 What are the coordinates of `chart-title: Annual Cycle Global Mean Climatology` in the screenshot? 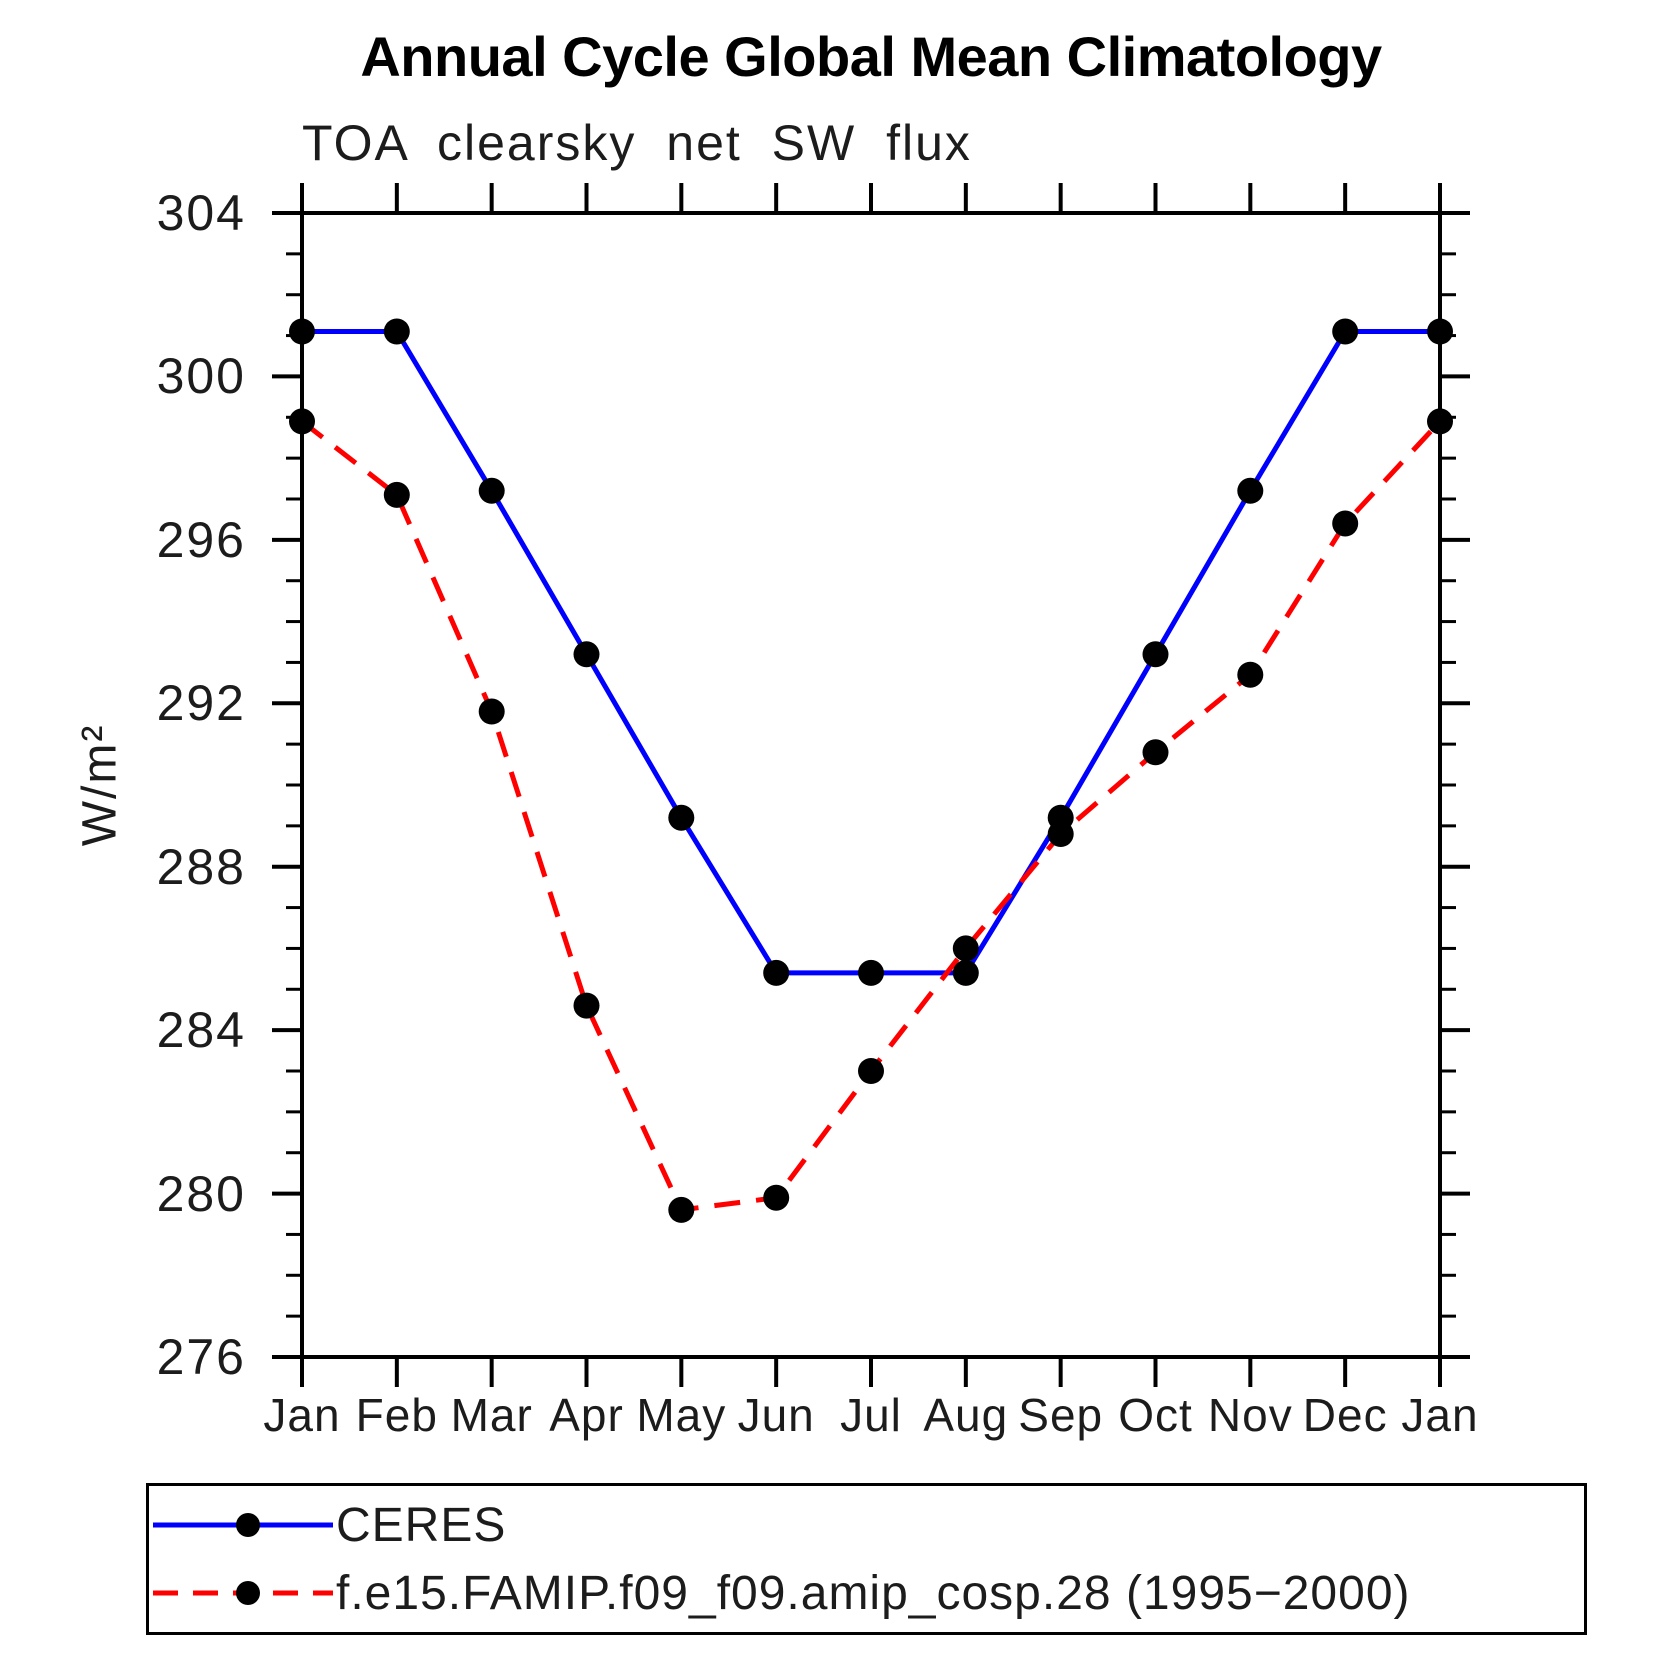 It's located at (871, 56).